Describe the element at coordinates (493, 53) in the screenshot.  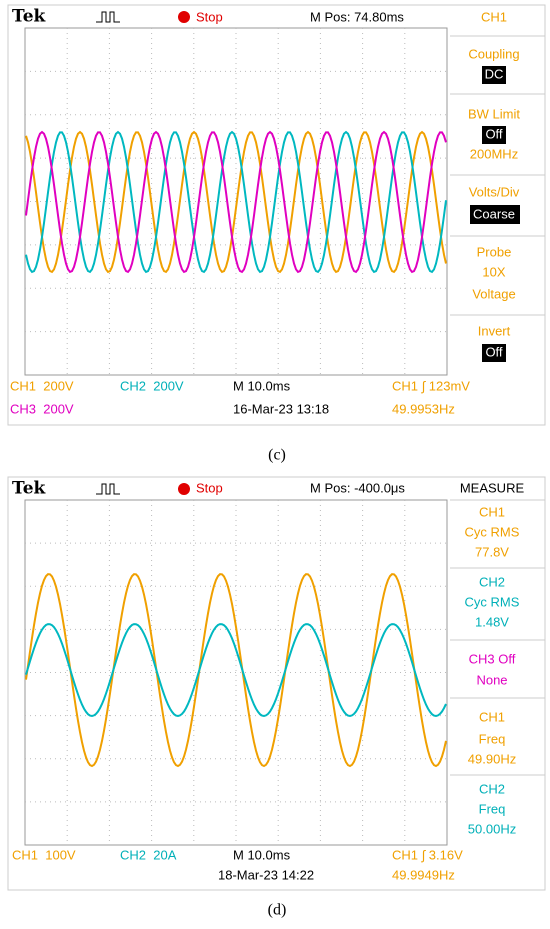
I see `menu-label: Coupling` at that location.